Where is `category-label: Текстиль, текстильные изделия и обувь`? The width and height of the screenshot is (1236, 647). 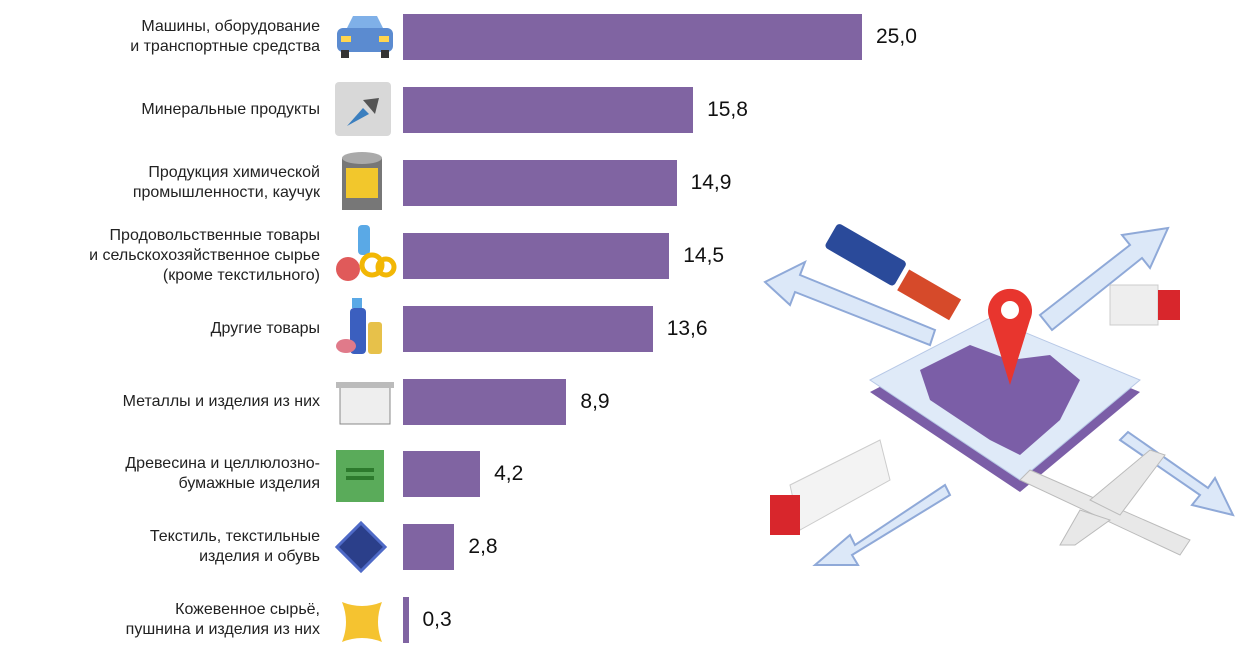 category-label: Текстиль, текстильные изделия и обувь is located at coordinates (234, 547).